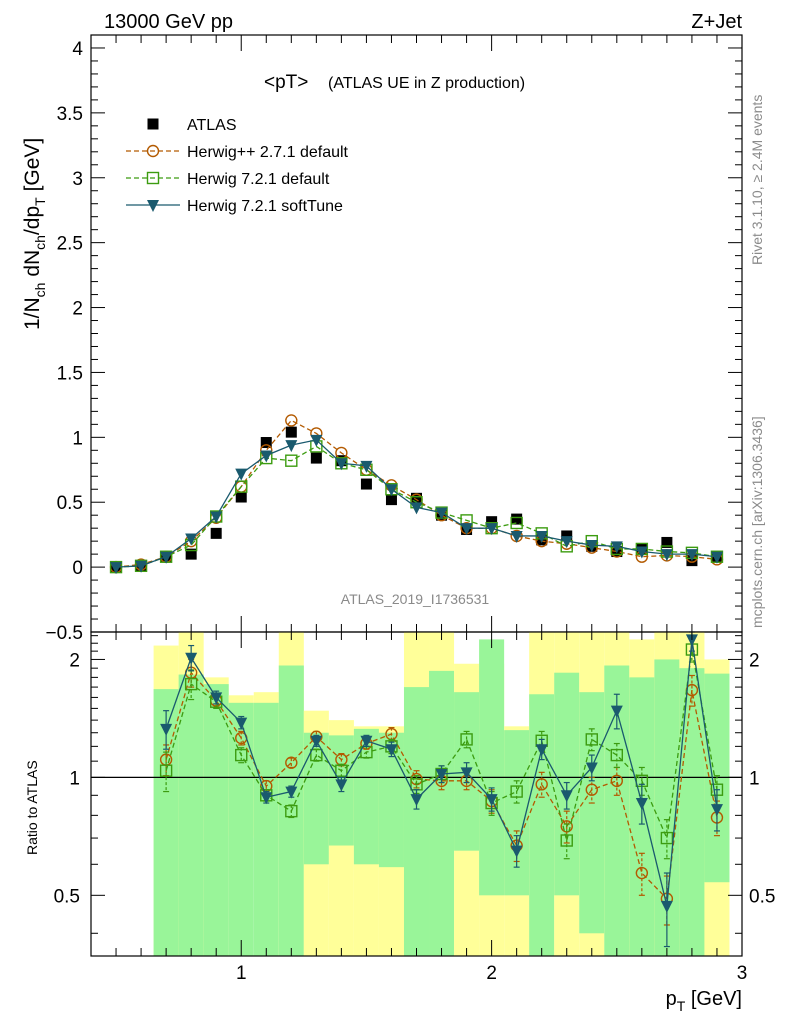 The image size is (786, 1024). What do you see at coordinates (265, 206) in the screenshot?
I see `legend-label: Herwig 7.2.1 softTune` at bounding box center [265, 206].